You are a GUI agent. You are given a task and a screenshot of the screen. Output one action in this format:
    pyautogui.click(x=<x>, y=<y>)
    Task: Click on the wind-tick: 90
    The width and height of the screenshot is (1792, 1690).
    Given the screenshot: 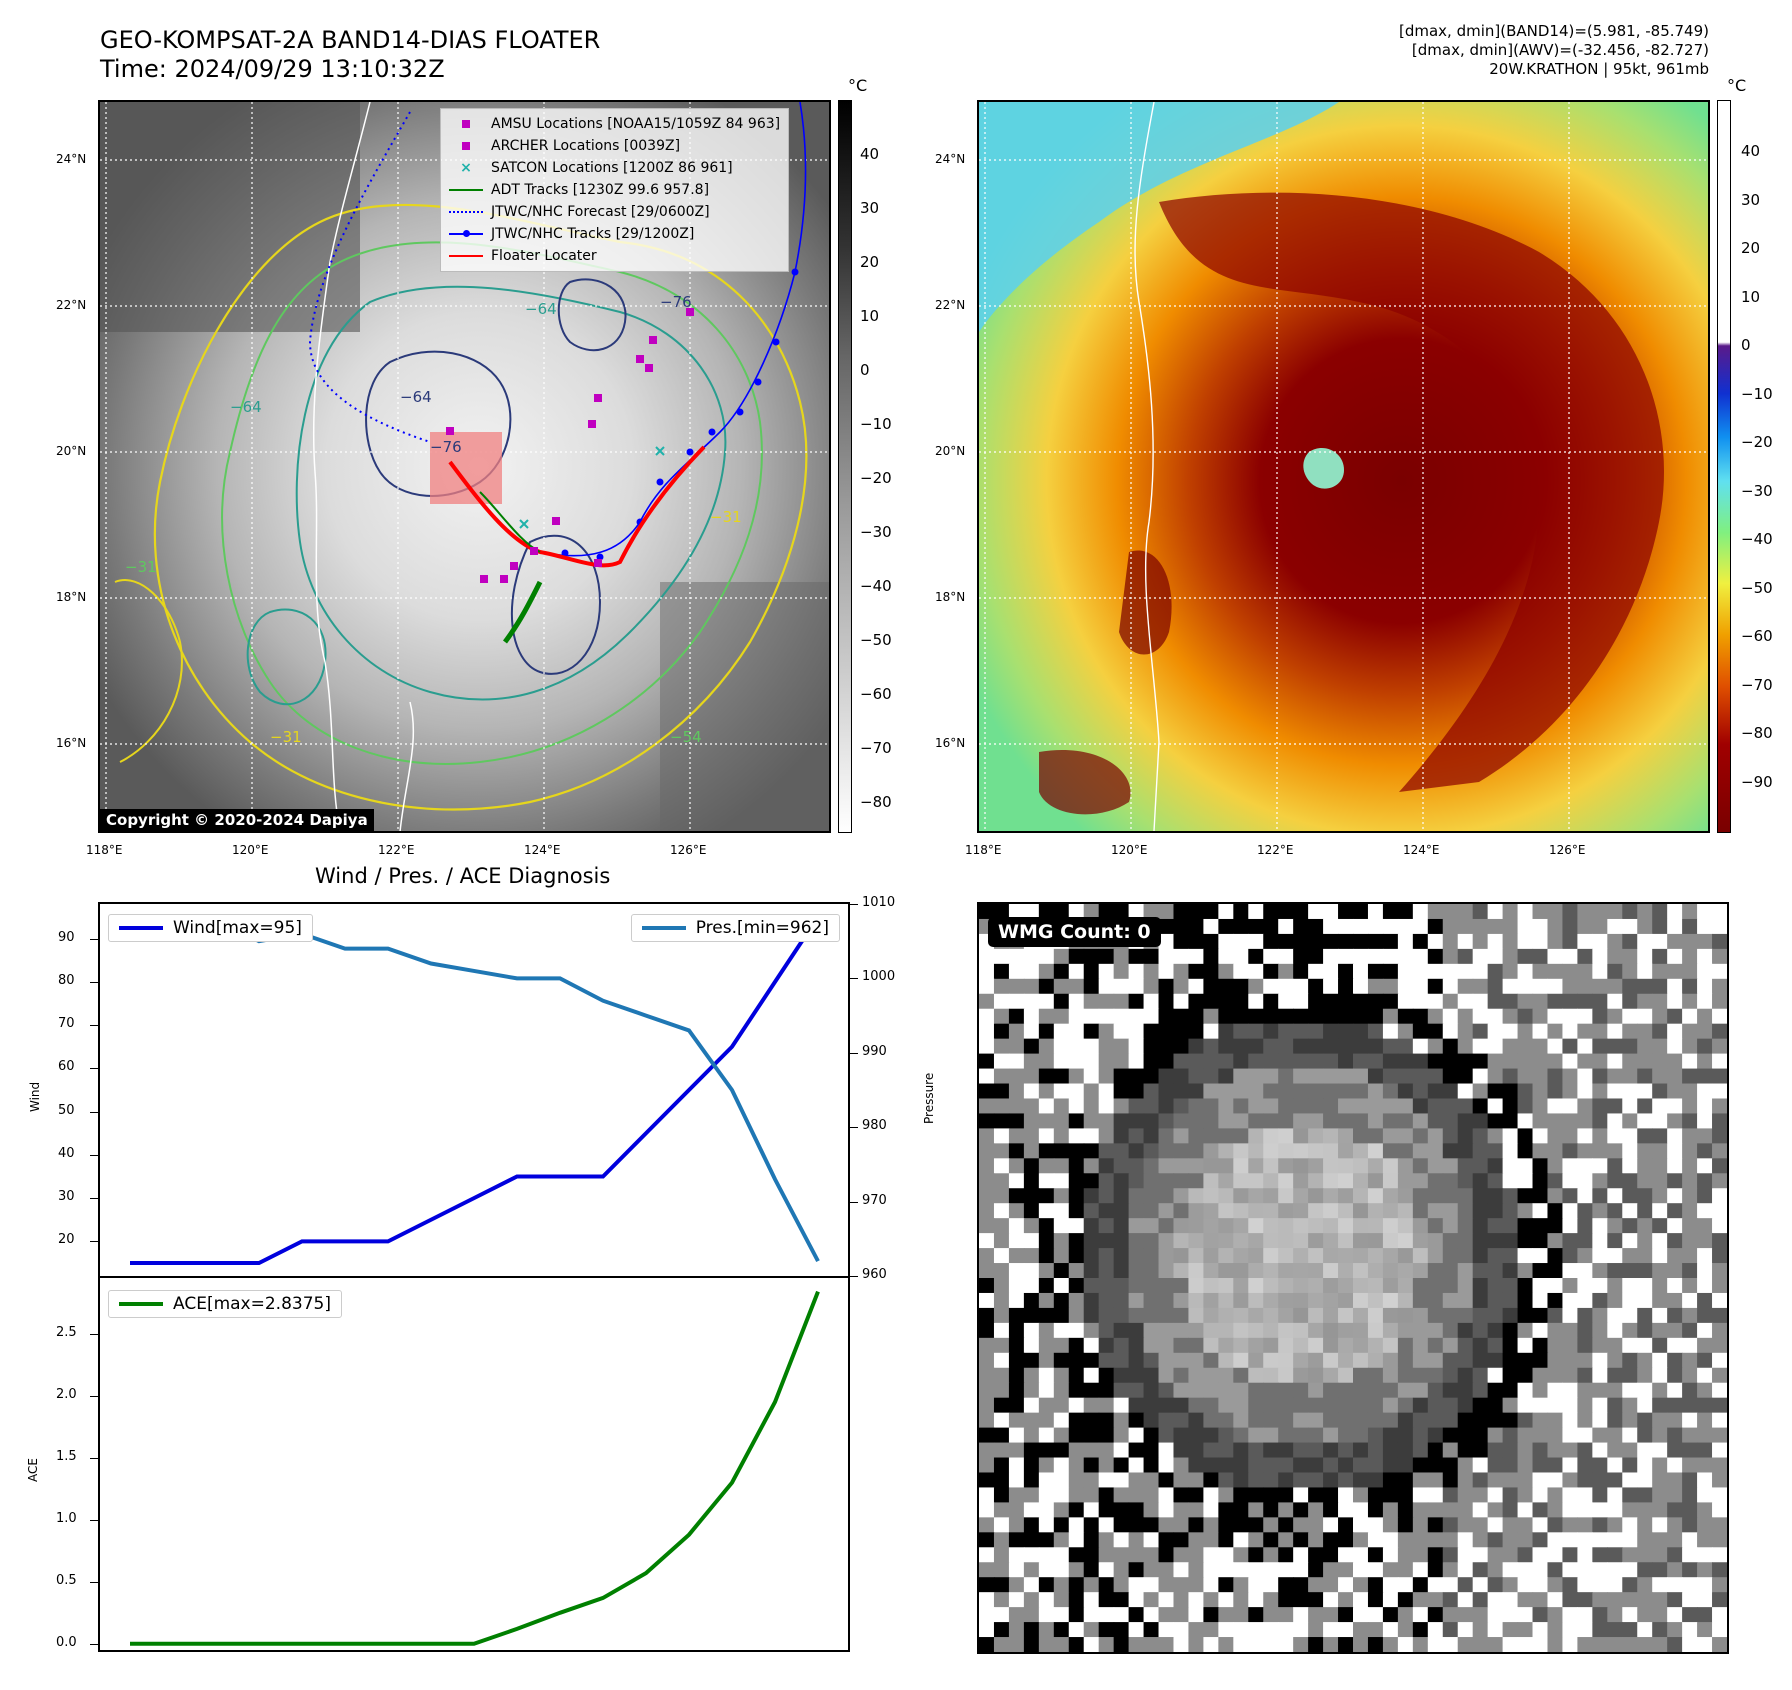 What is the action you would take?
    pyautogui.click(x=66, y=937)
    